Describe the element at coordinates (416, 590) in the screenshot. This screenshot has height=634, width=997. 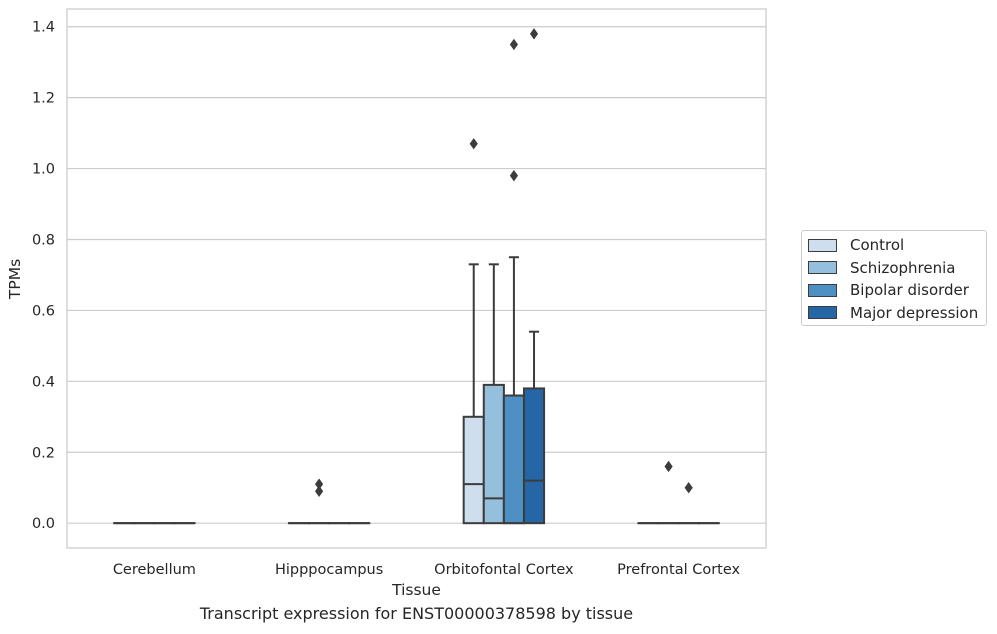
I see `x-axis-title: Tissue` at that location.